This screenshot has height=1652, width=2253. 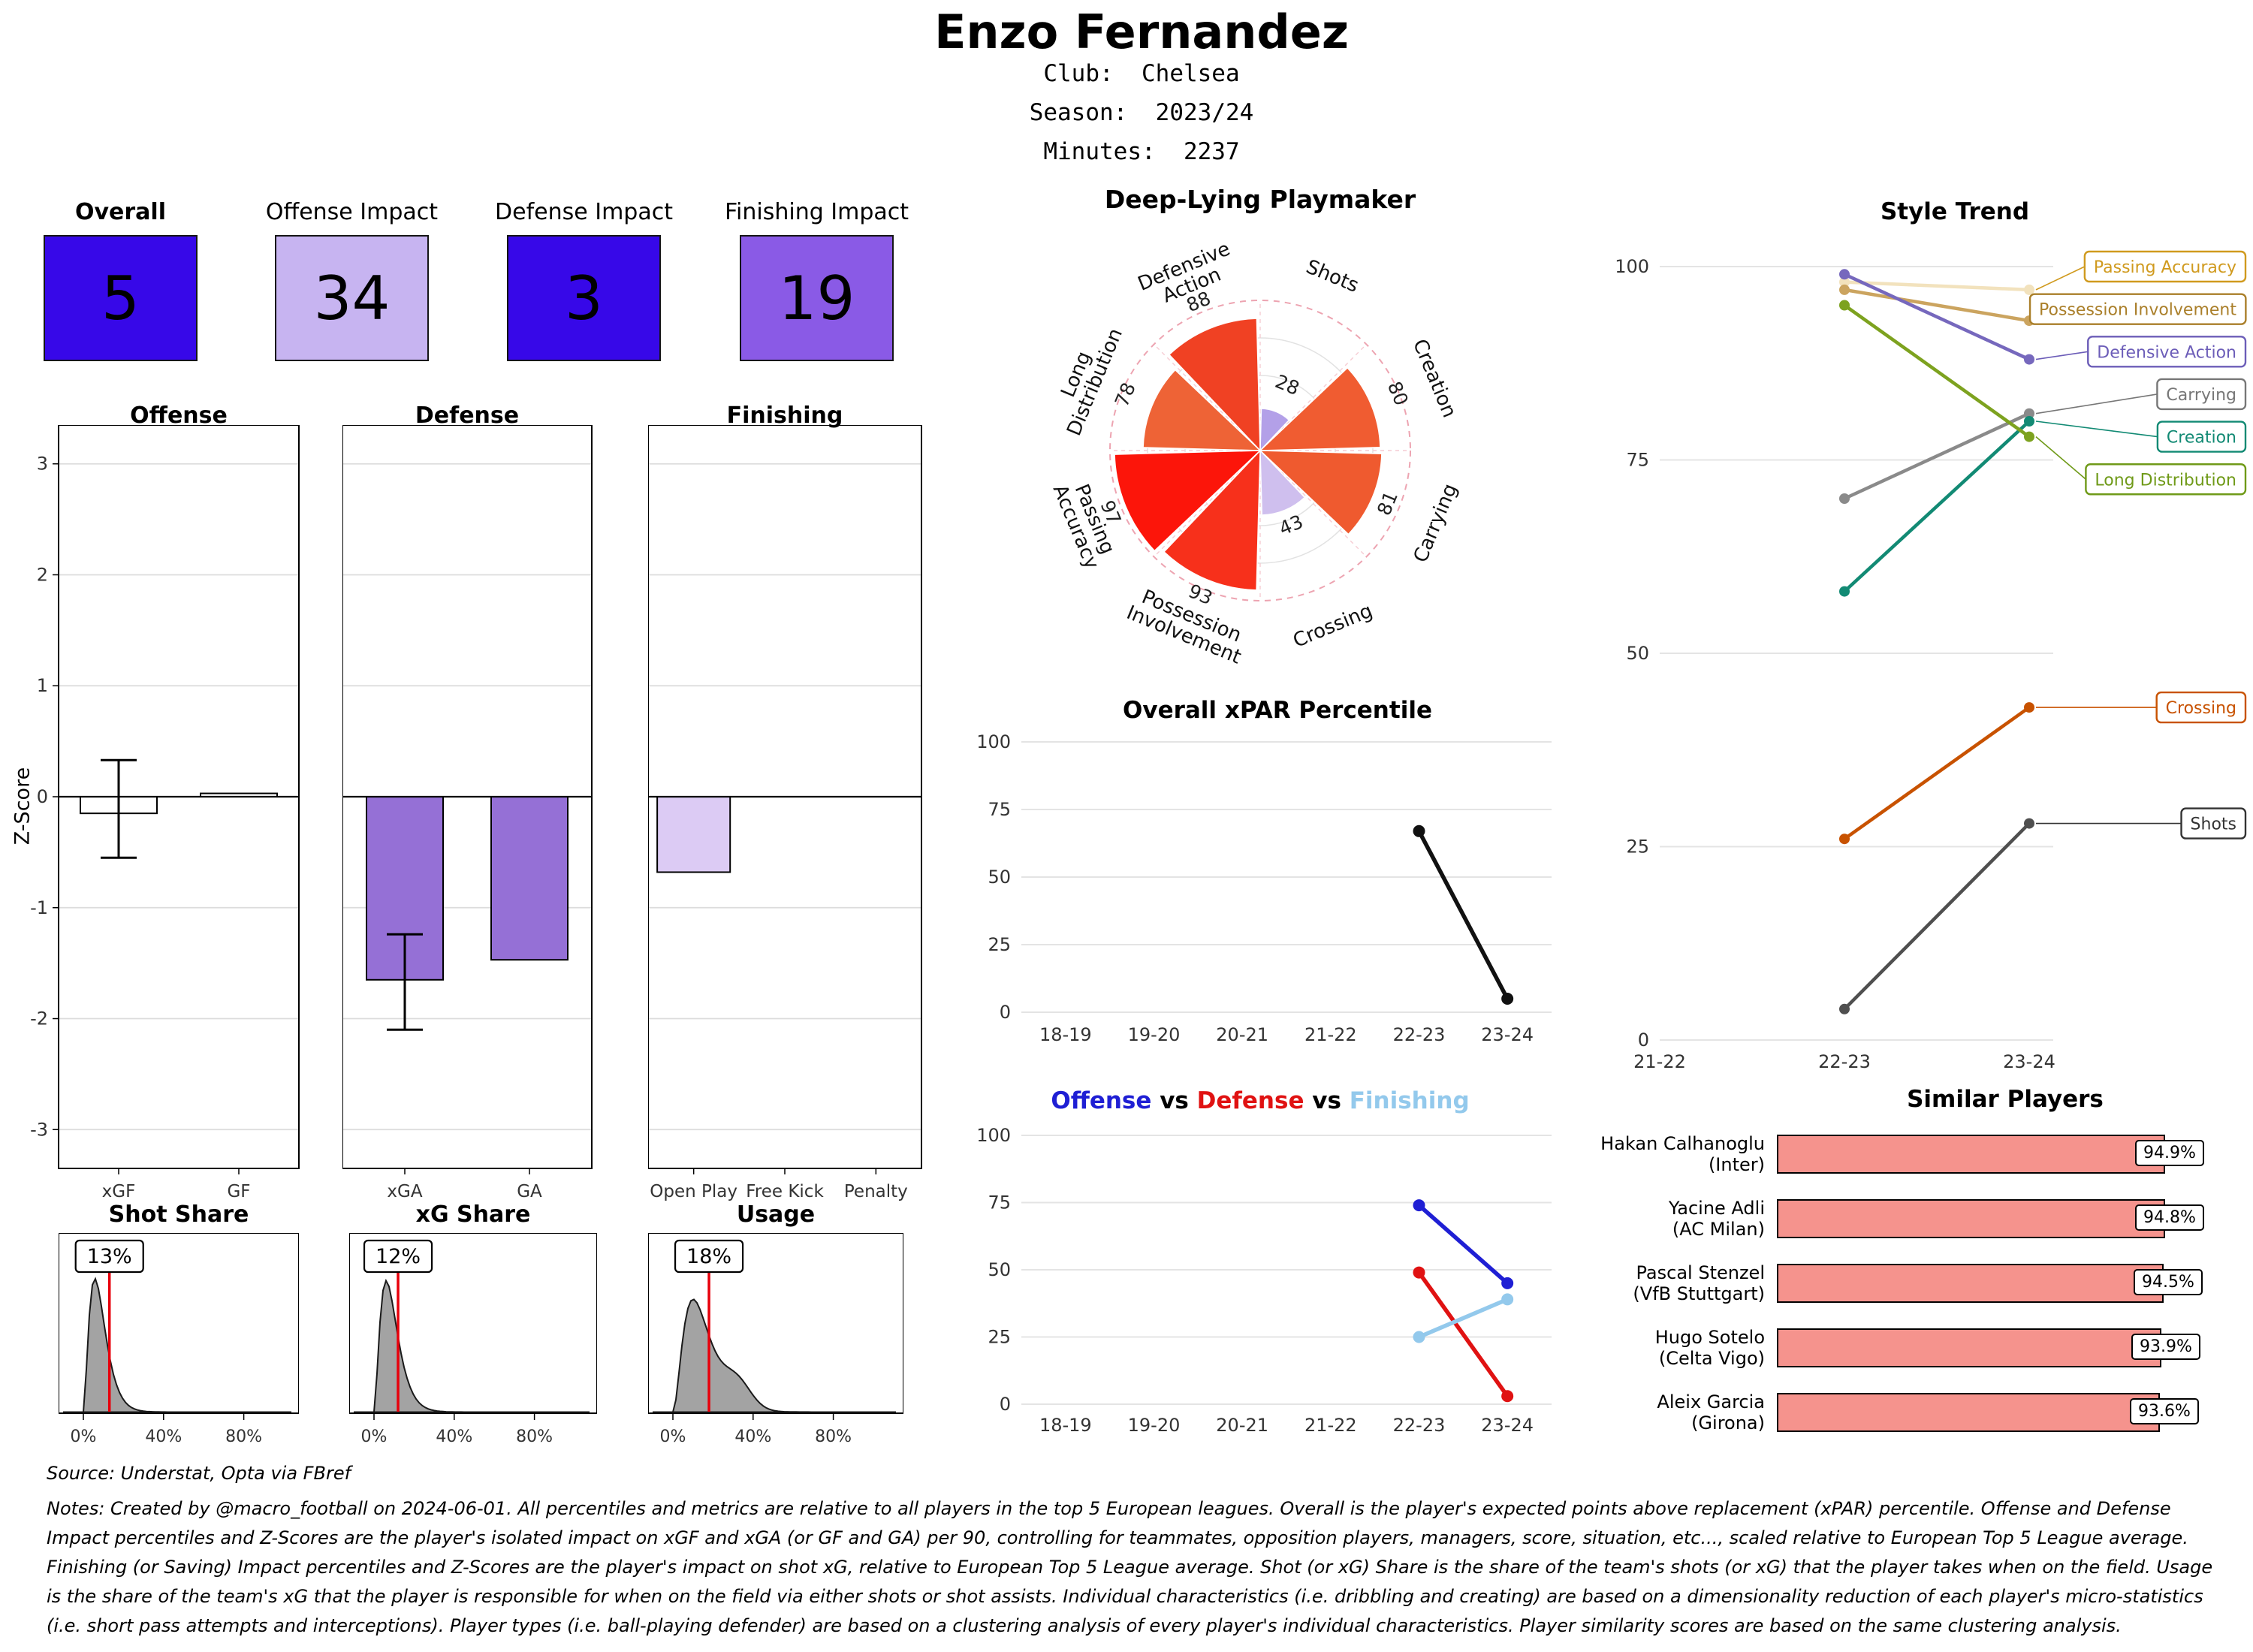 I want to click on value-badge-label: 12%, so click(x=398, y=1256).